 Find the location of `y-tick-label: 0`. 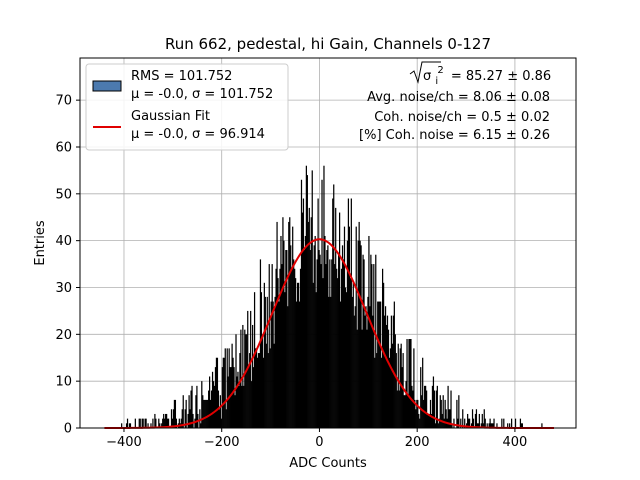

y-tick-label: 0 is located at coordinates (68, 429).